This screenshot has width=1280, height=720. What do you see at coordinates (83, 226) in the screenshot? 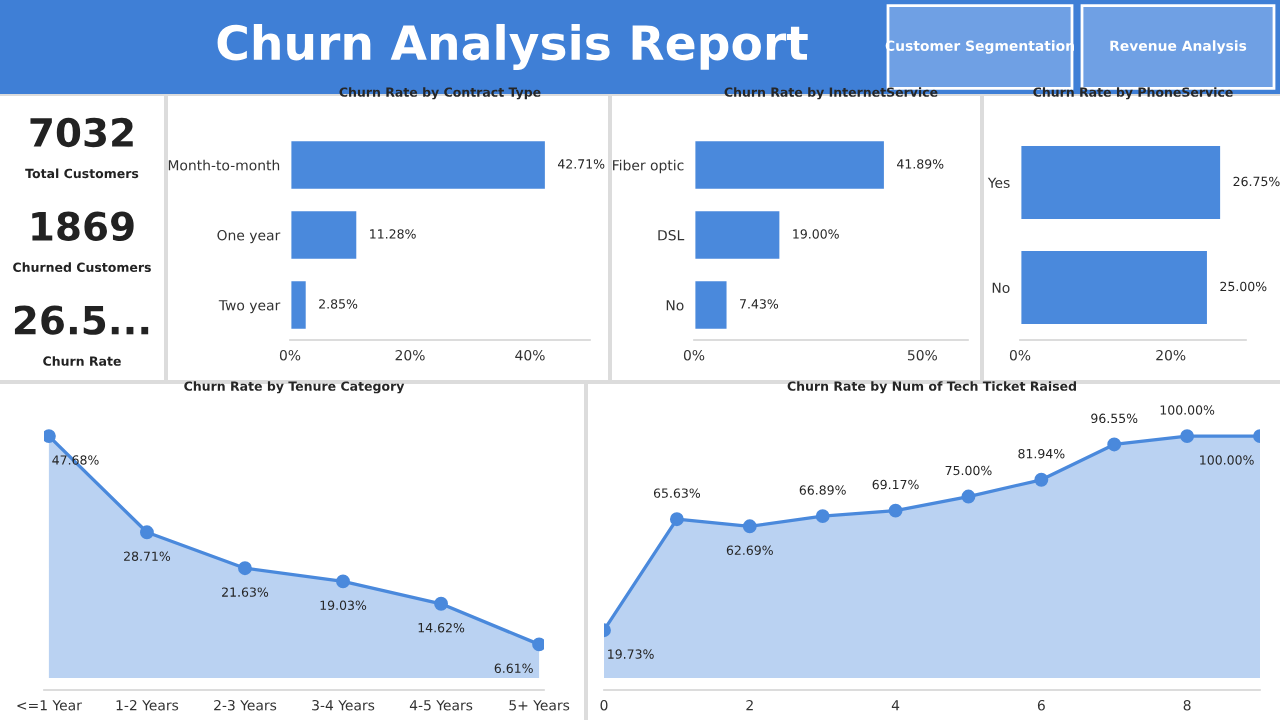
I see `text: 1869` at bounding box center [83, 226].